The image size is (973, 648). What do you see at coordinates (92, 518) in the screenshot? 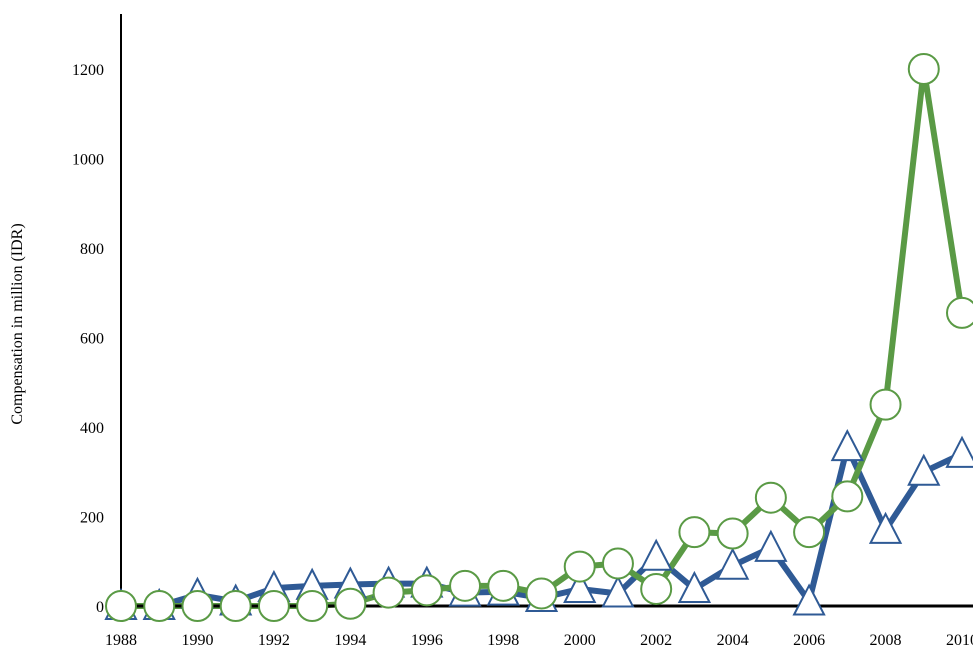
I see `y-tick-label: 200` at bounding box center [92, 518].